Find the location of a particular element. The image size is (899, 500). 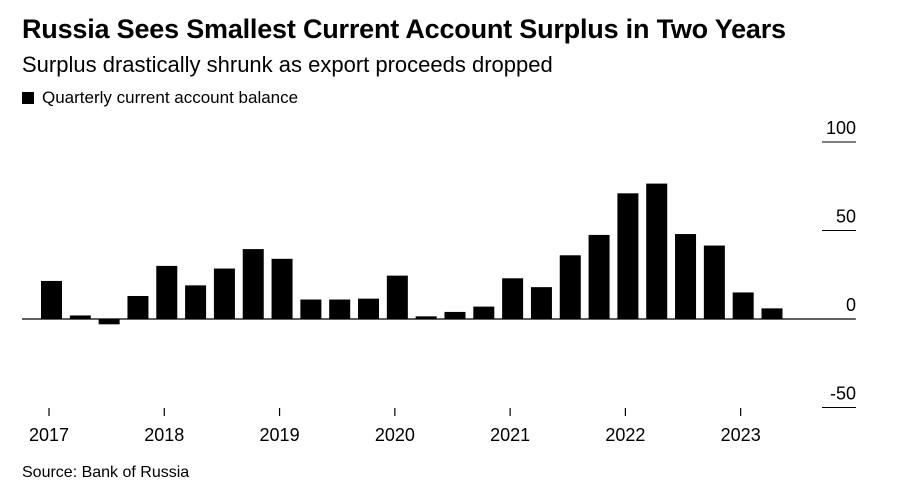

legend: Quarterly current account balance is located at coordinates (160, 98).